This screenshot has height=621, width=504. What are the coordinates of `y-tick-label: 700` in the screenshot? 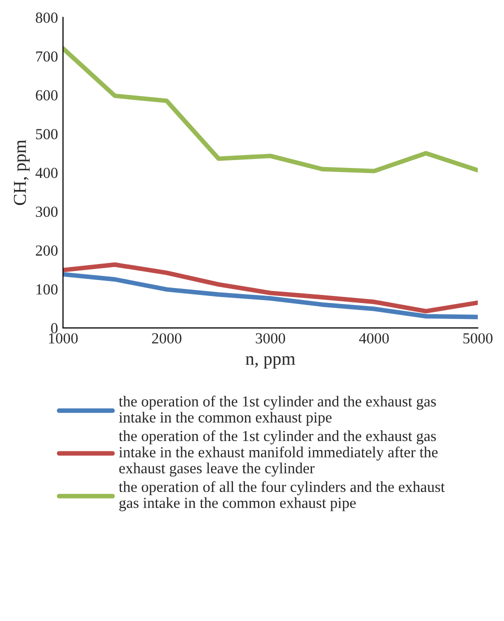 It's located at (47, 56).